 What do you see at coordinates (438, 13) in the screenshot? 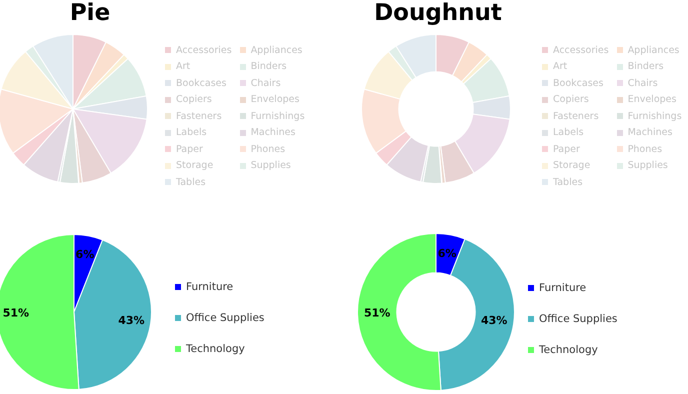
I see `chart-title: Doughnut` at bounding box center [438, 13].